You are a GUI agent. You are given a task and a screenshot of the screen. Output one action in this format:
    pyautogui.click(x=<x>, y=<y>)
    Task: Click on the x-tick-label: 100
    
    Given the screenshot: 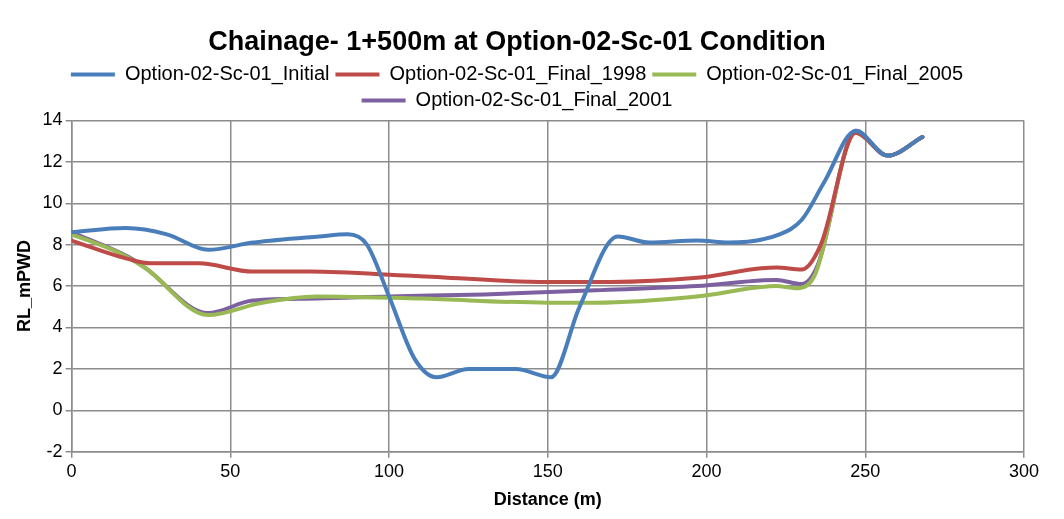 What is the action you would take?
    pyautogui.click(x=389, y=470)
    